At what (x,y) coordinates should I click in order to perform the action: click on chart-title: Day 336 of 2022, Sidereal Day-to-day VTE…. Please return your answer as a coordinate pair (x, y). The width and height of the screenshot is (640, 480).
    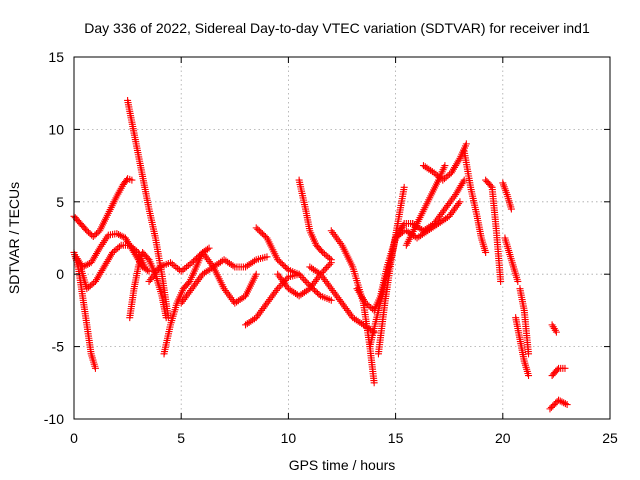
    Looking at the image, I should click on (337, 28).